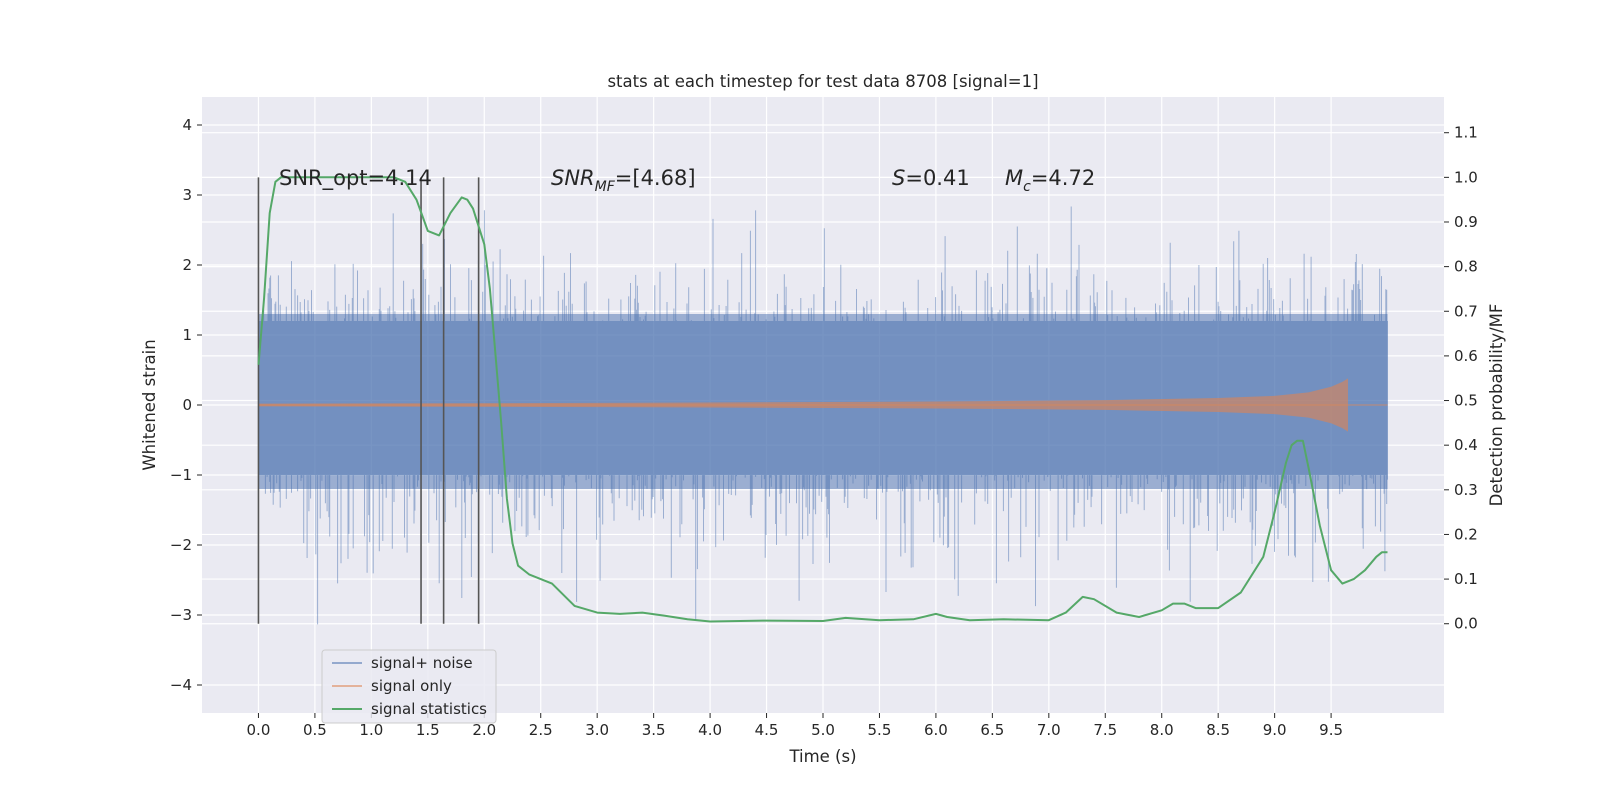 The height and width of the screenshot is (800, 1600). Describe the element at coordinates (605, 187) in the screenshot. I see `annotation-snr-mf-sub: MF` at that location.